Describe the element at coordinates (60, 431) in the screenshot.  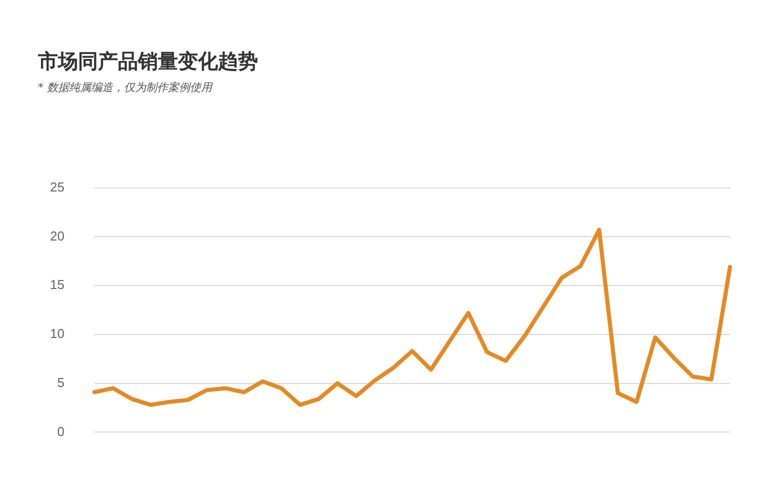
I see `y-tick-label: 0` at that location.